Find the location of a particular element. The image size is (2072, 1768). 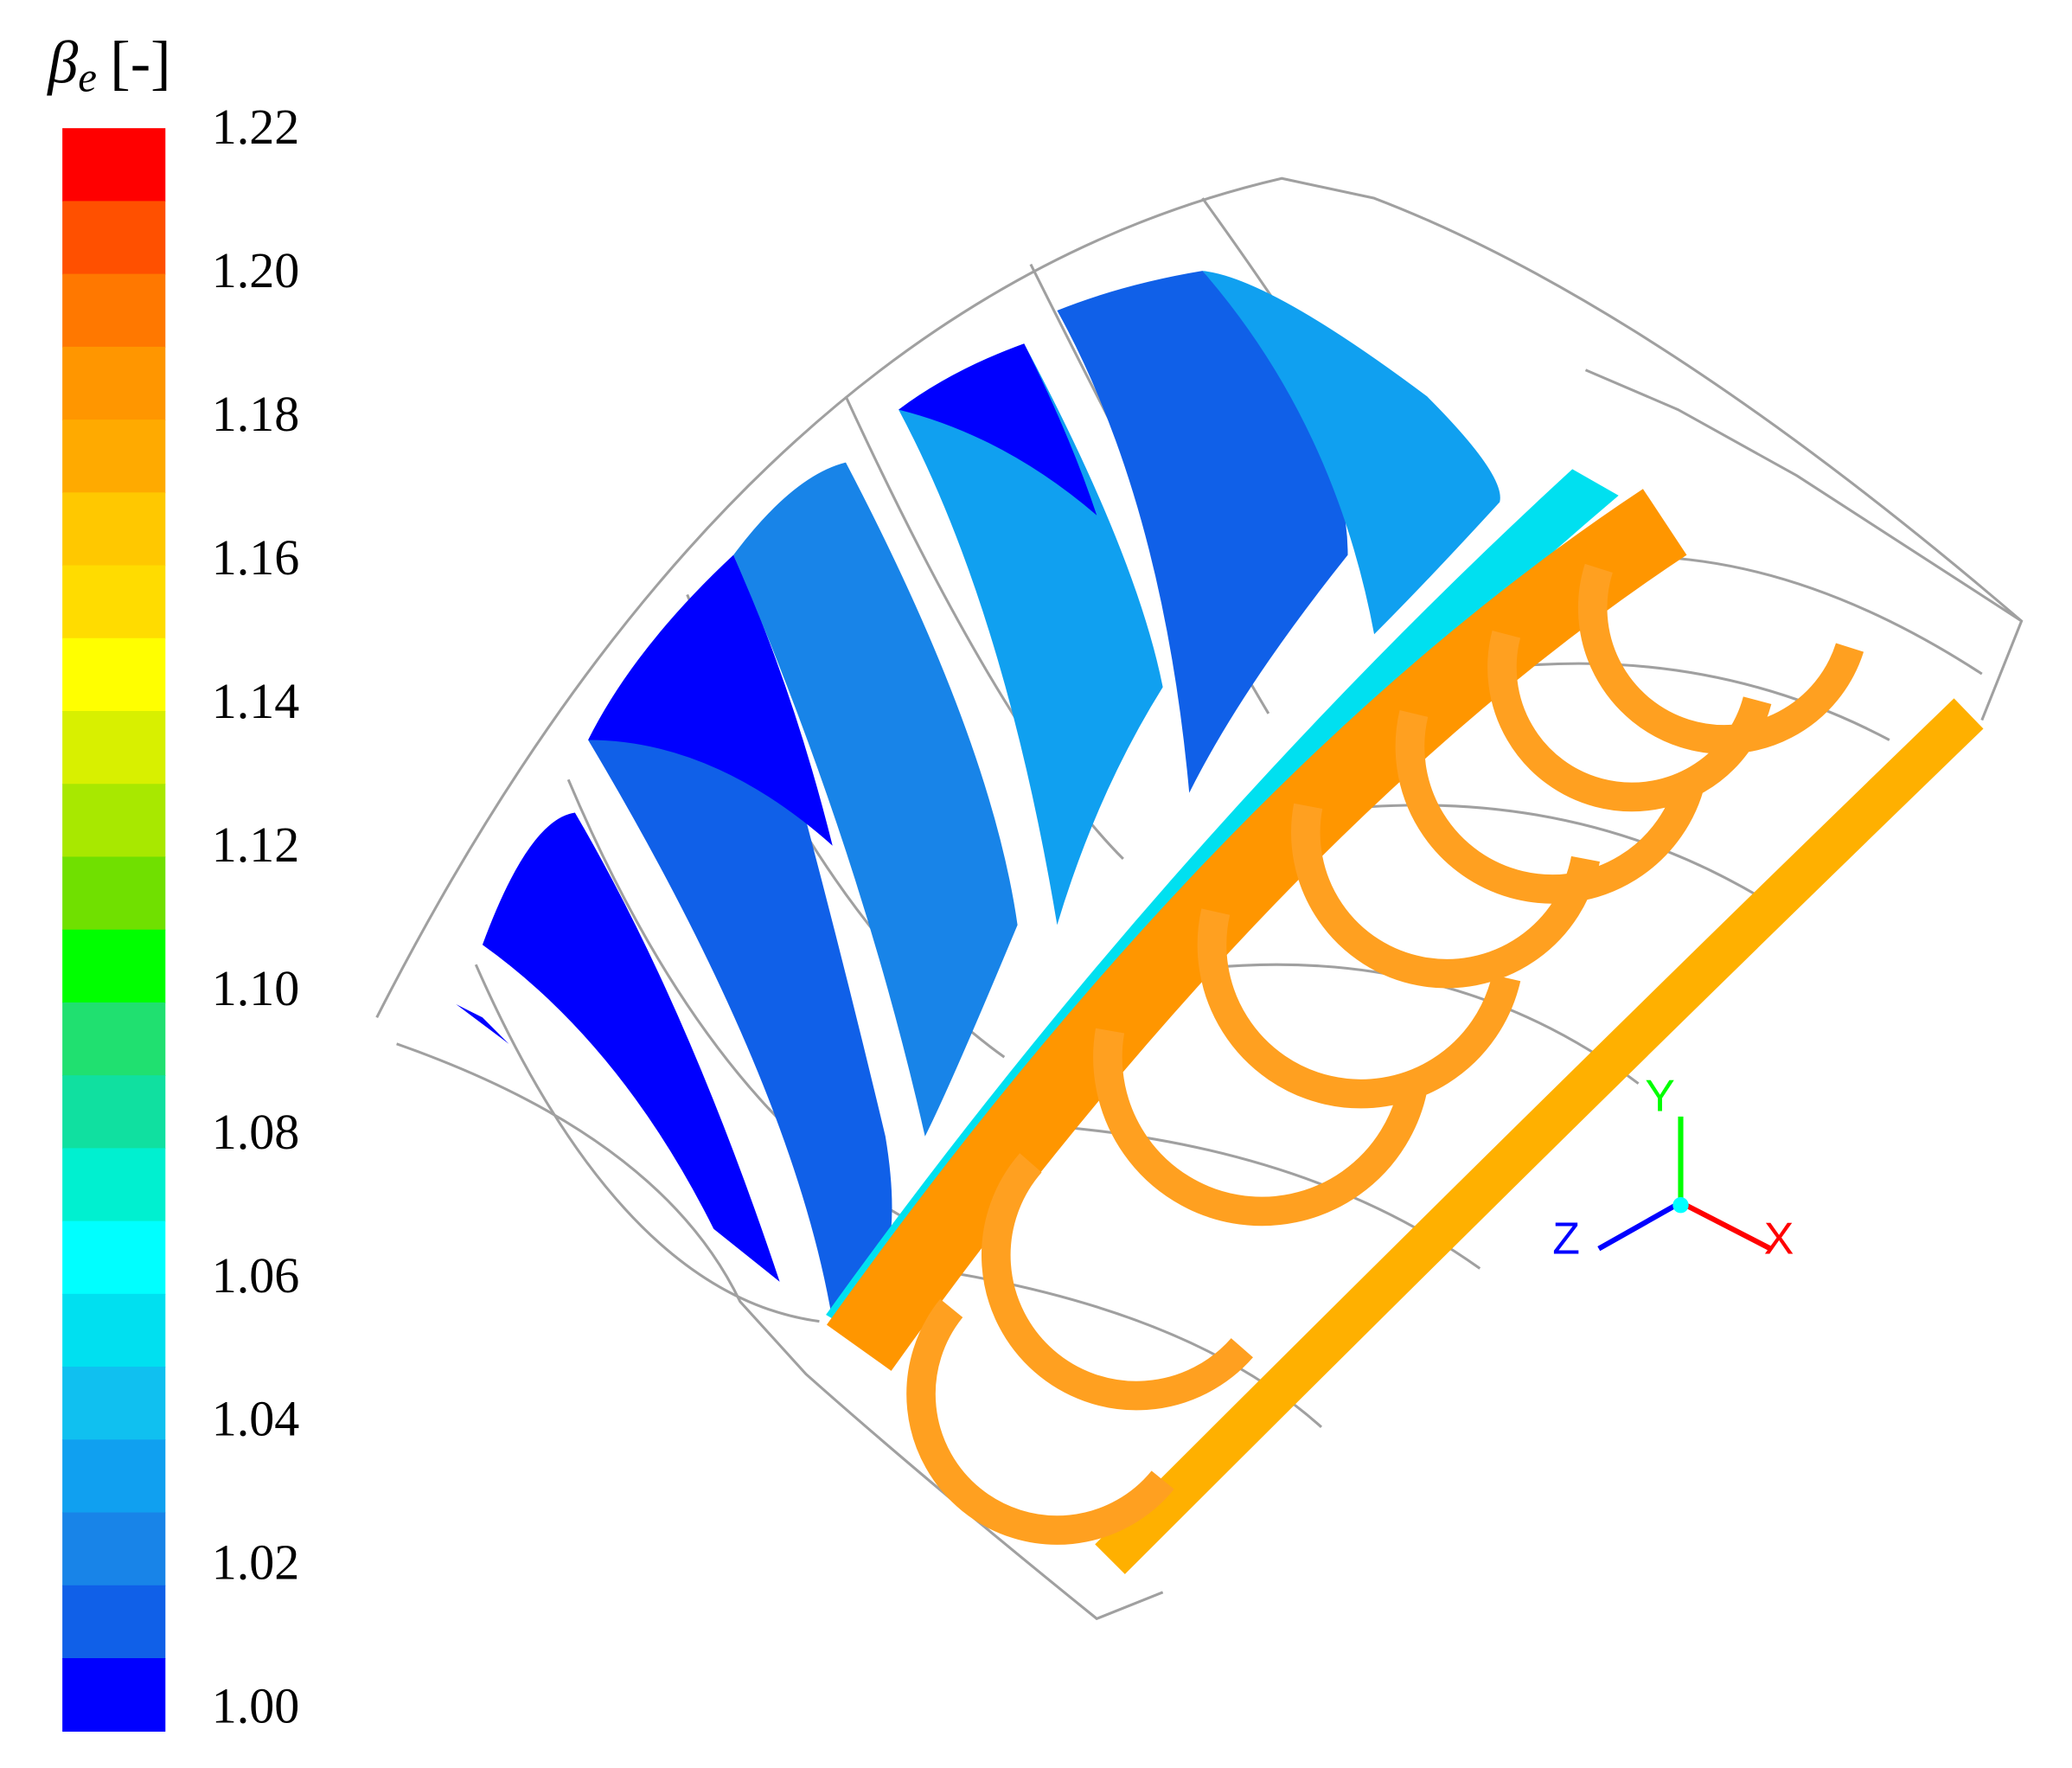

tick-label: 1.04 is located at coordinates (256, 1419).